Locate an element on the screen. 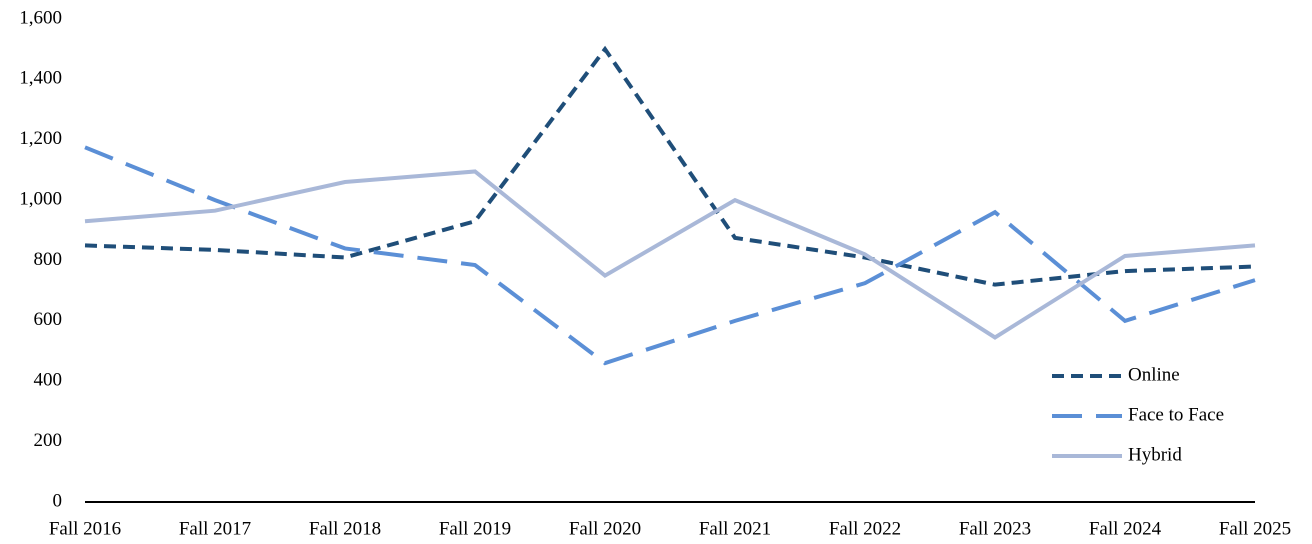  x-tick-label: Fall 2017 is located at coordinates (215, 528).